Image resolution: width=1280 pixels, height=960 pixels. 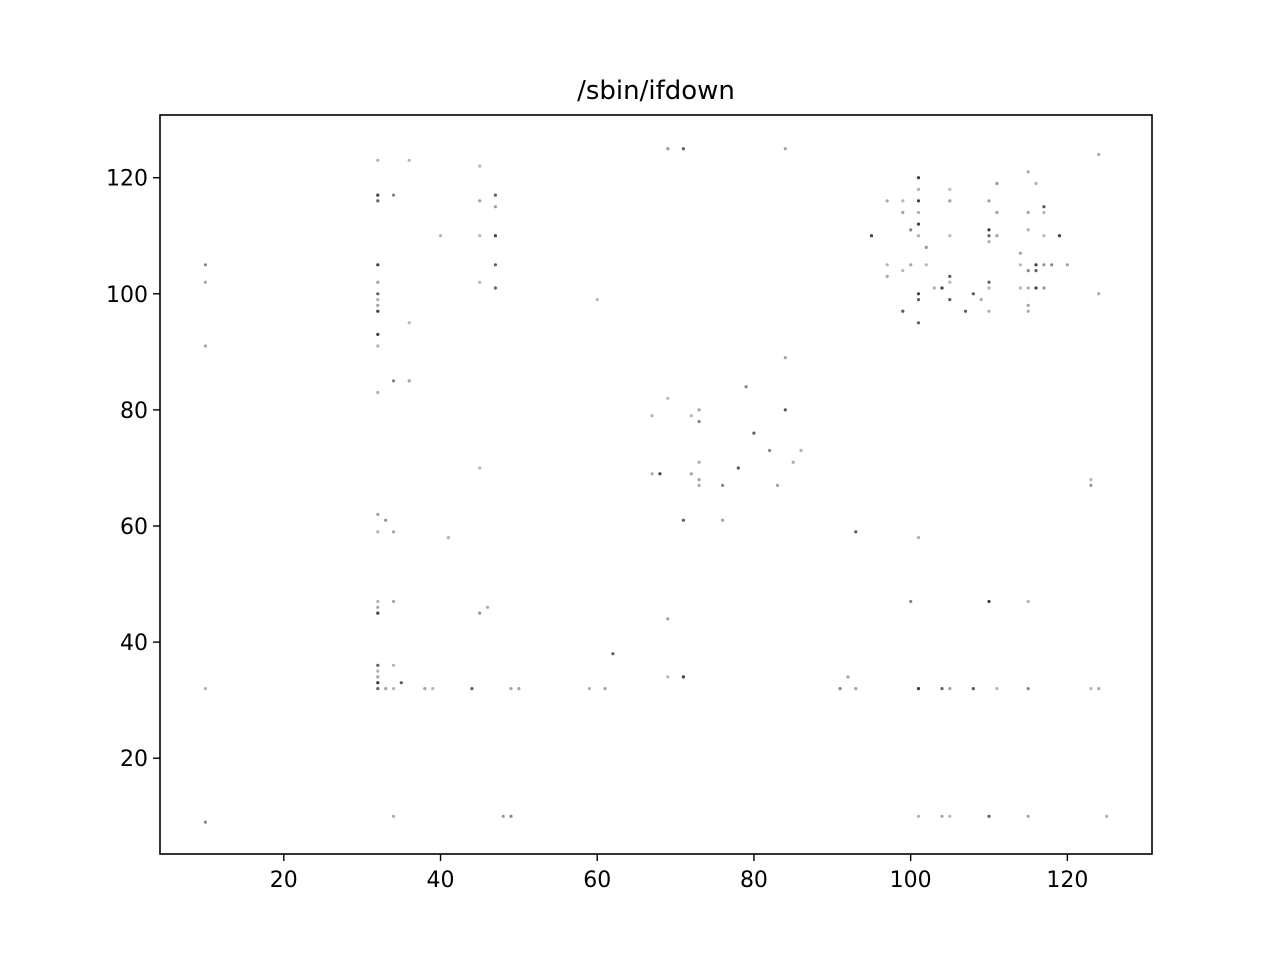 What do you see at coordinates (754, 880) in the screenshot?
I see `x-tick-label: 80` at bounding box center [754, 880].